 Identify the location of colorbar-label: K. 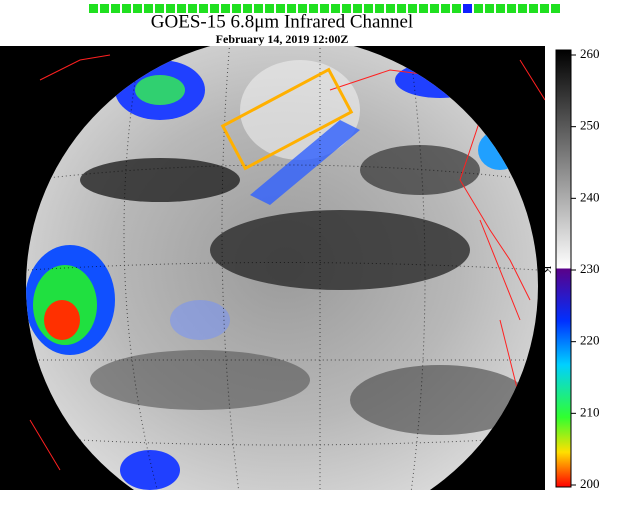
(547, 270).